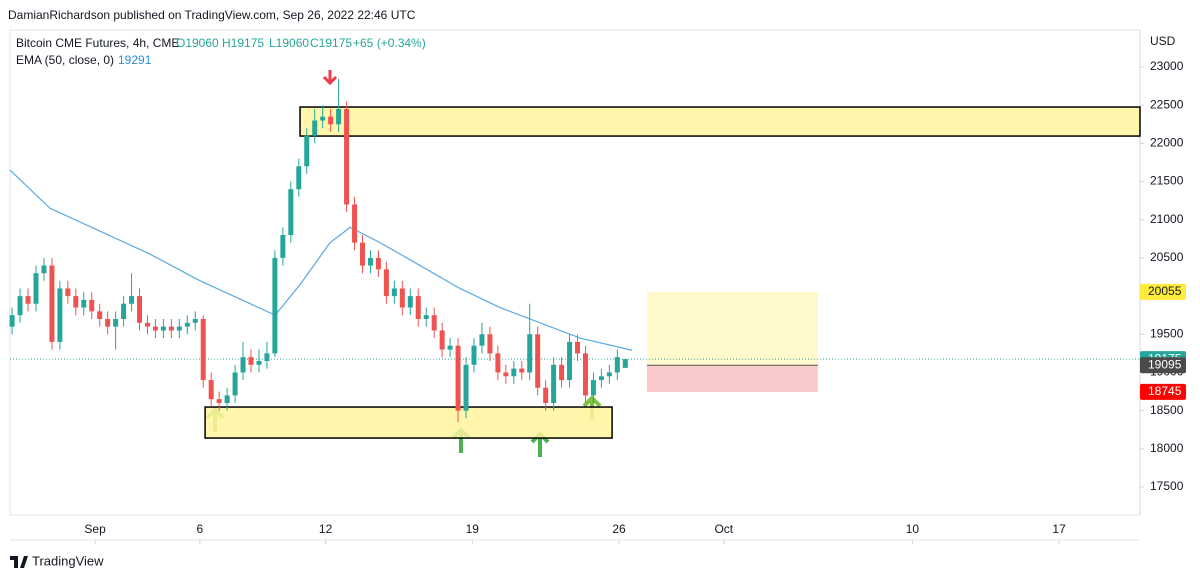  I want to click on x-tick-label: Oct, so click(723, 529).